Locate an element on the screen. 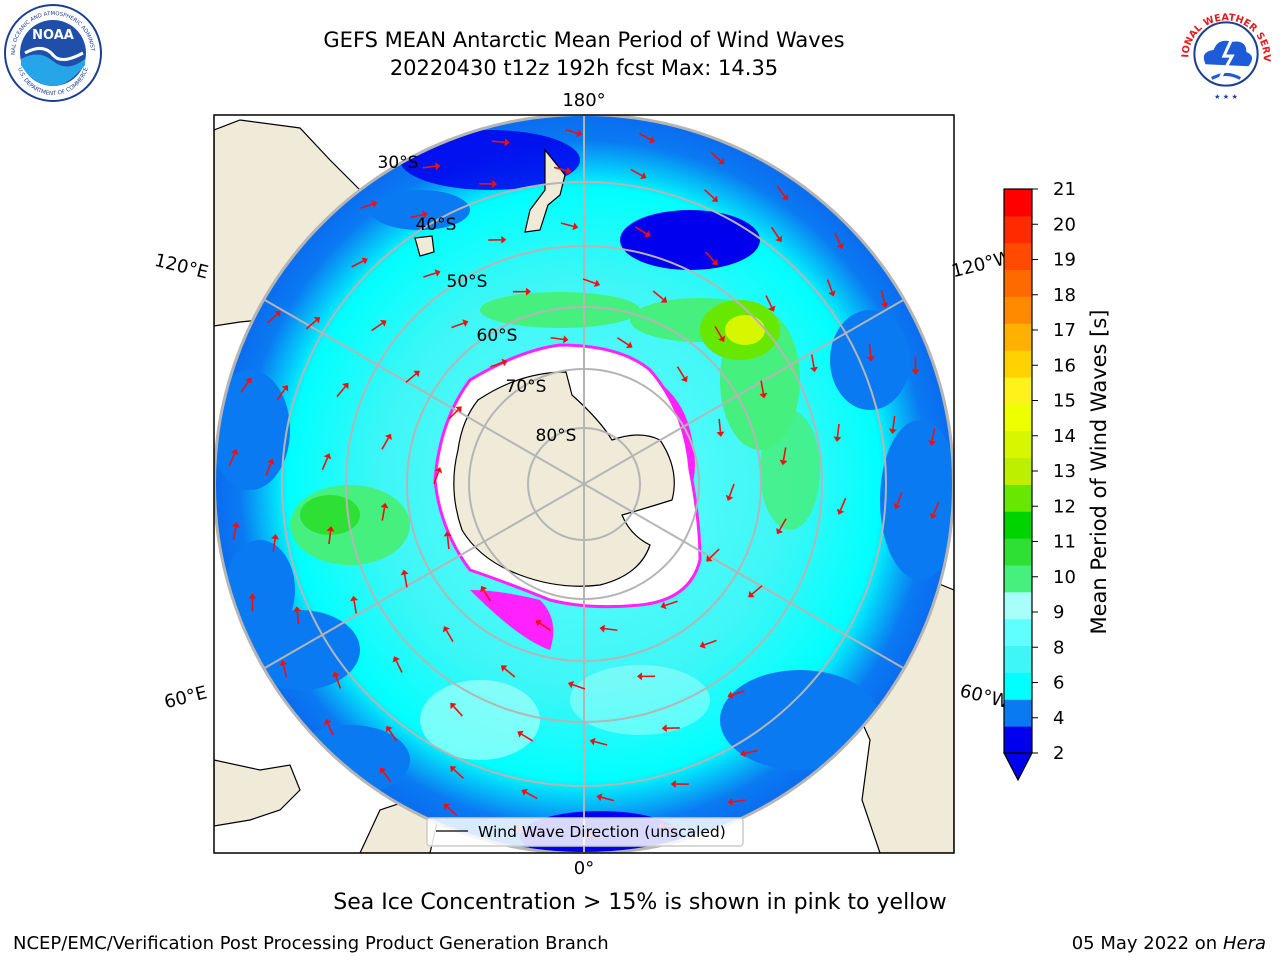 The image size is (1280, 960). footer-date: 05 May 2022 on Hera is located at coordinates (1168, 943).